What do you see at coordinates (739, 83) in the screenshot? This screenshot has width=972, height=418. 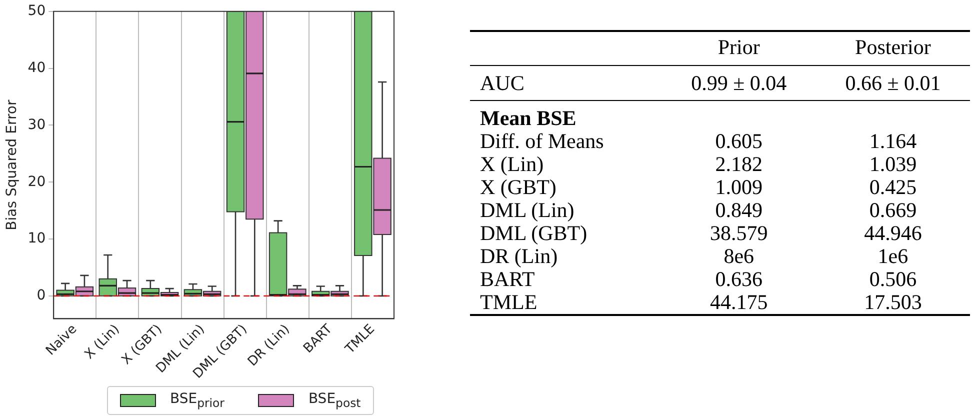 I see `text: 0.99 ± 0.04` at bounding box center [739, 83].